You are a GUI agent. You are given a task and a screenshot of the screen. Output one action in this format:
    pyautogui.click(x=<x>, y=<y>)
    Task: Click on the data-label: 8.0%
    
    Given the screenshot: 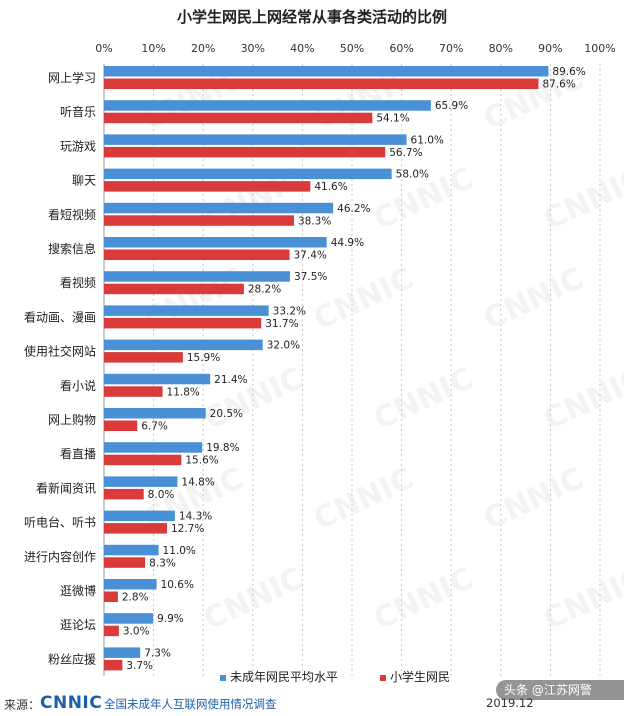 What is the action you would take?
    pyautogui.click(x=161, y=495)
    